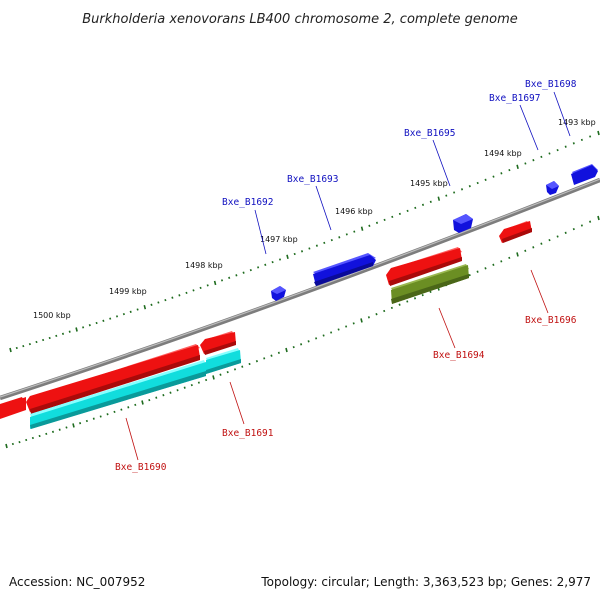 The height and width of the screenshot is (600, 600). What do you see at coordinates (52, 315) in the screenshot?
I see `tick-label-1500kbp: 1500 kbp` at bounding box center [52, 315].